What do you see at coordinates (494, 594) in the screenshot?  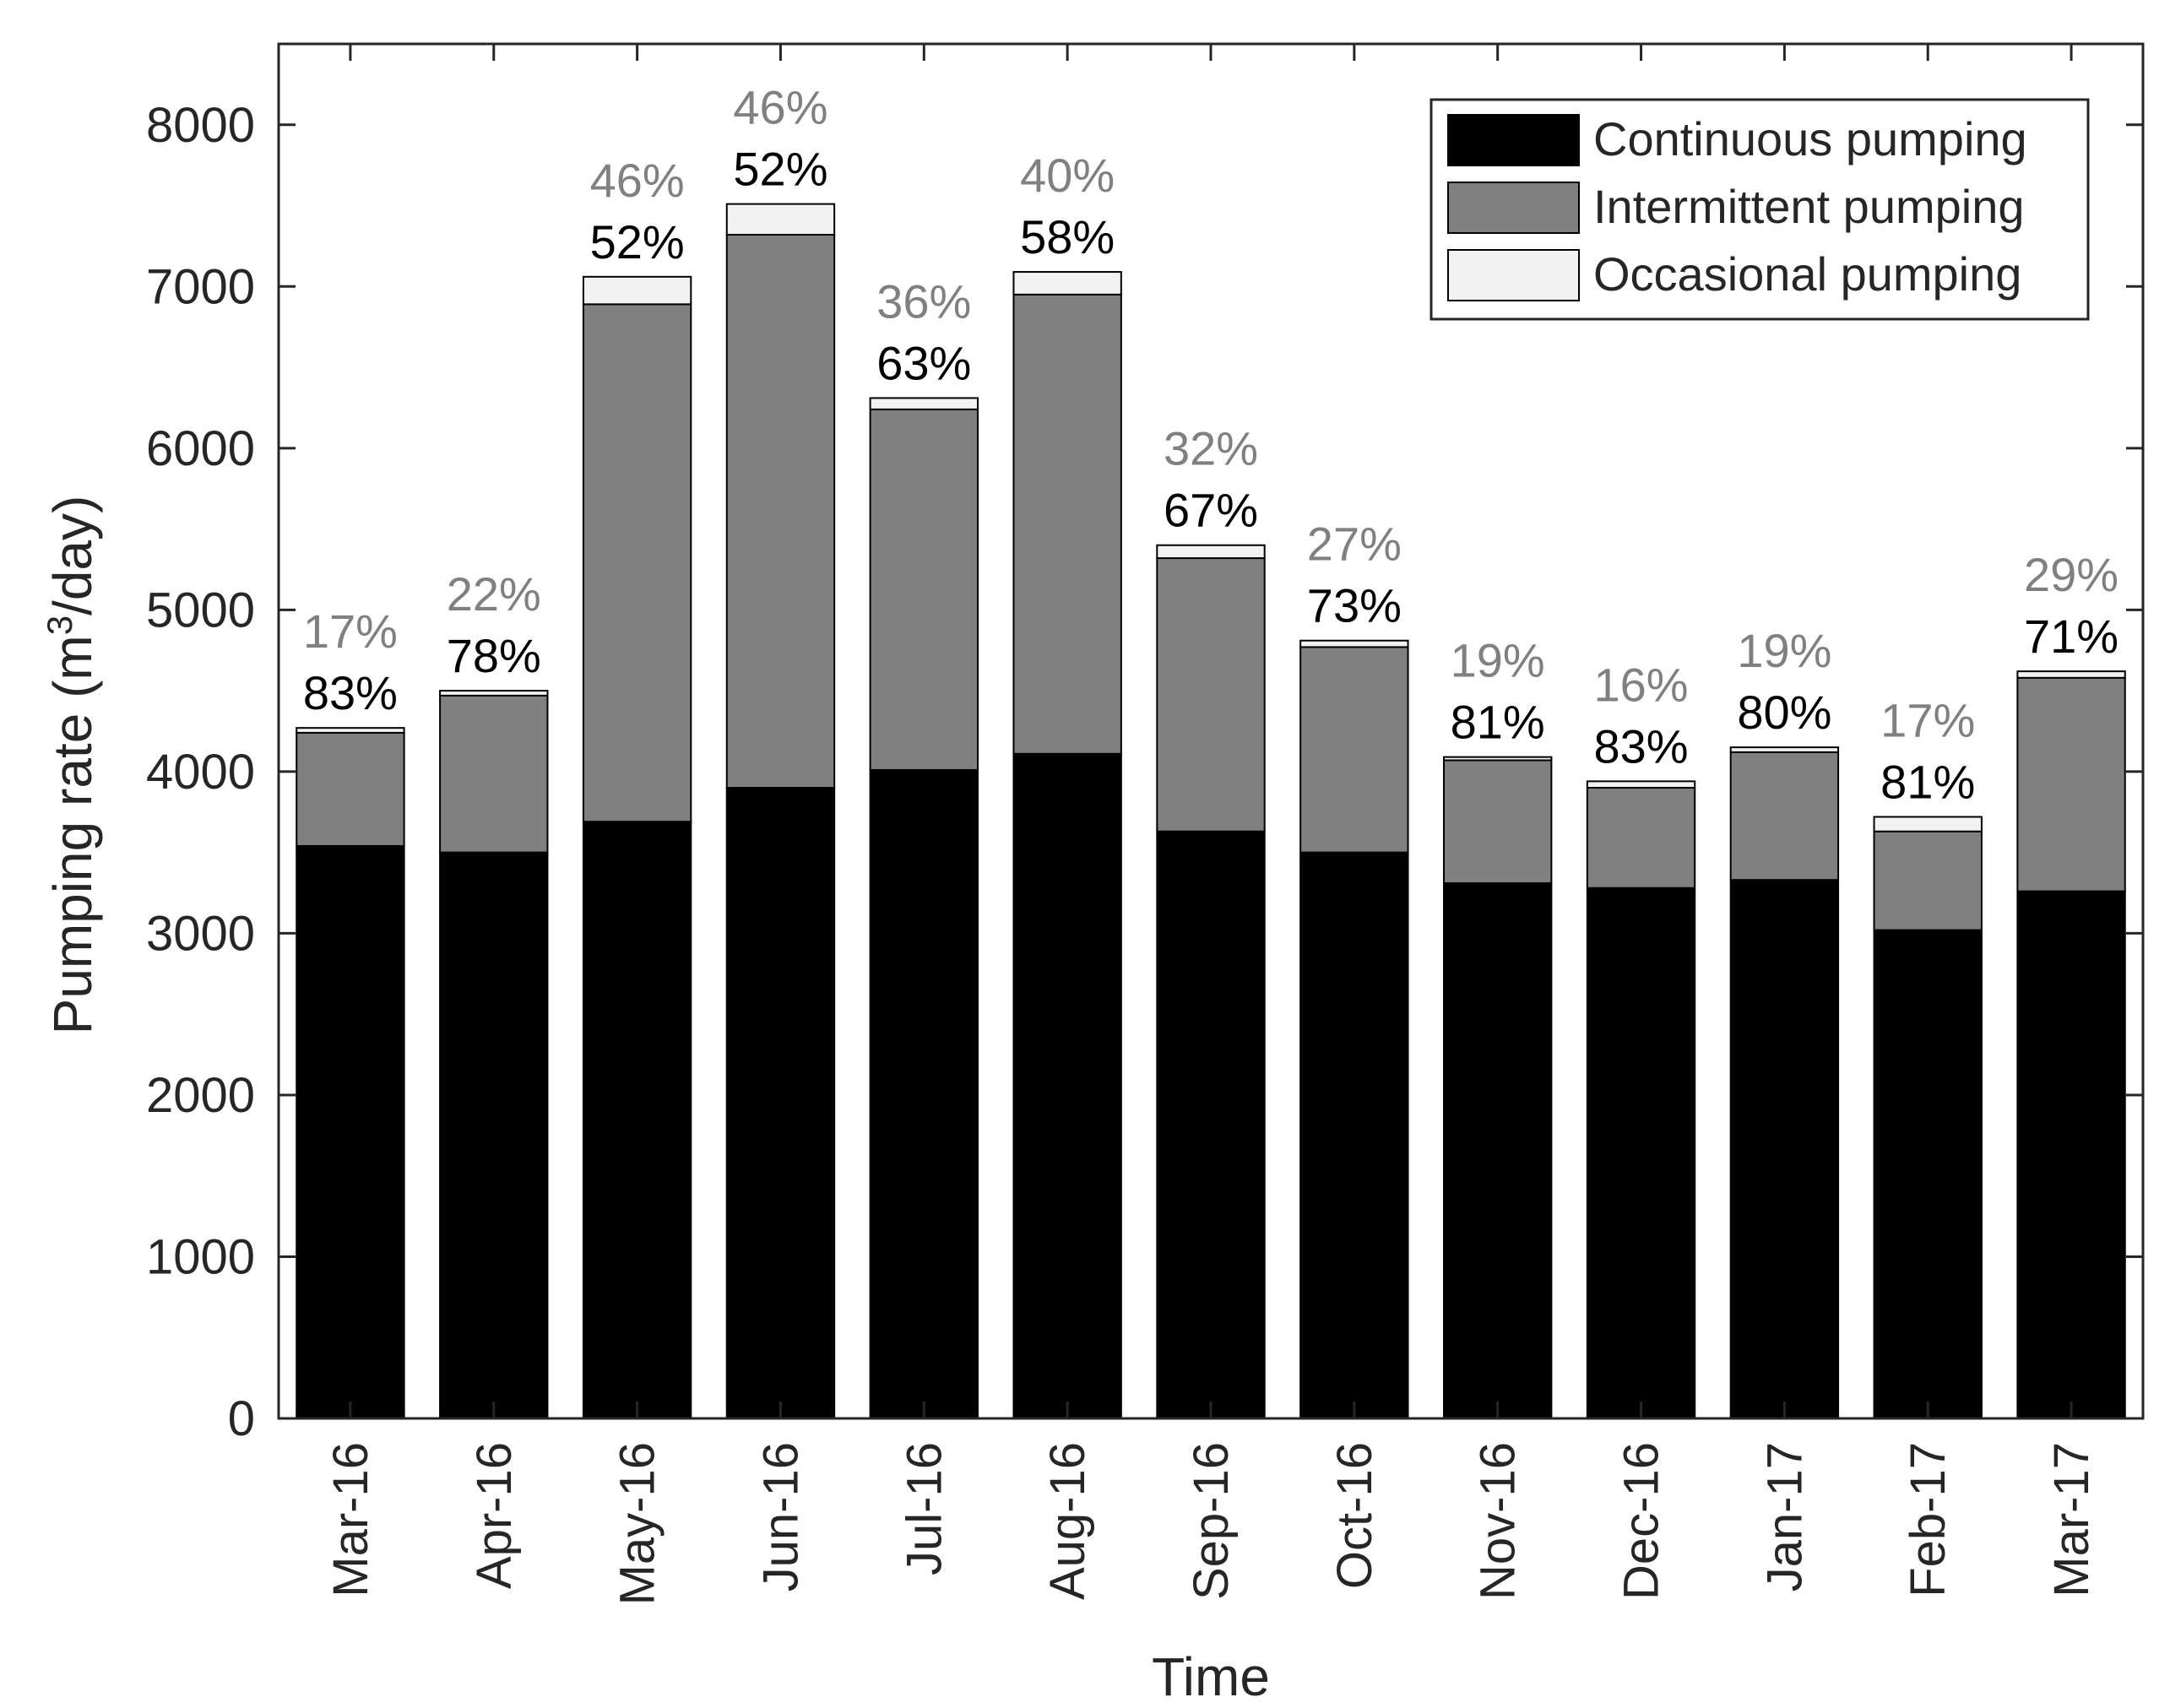 I see `intermittent-share-label: 22%` at bounding box center [494, 594].